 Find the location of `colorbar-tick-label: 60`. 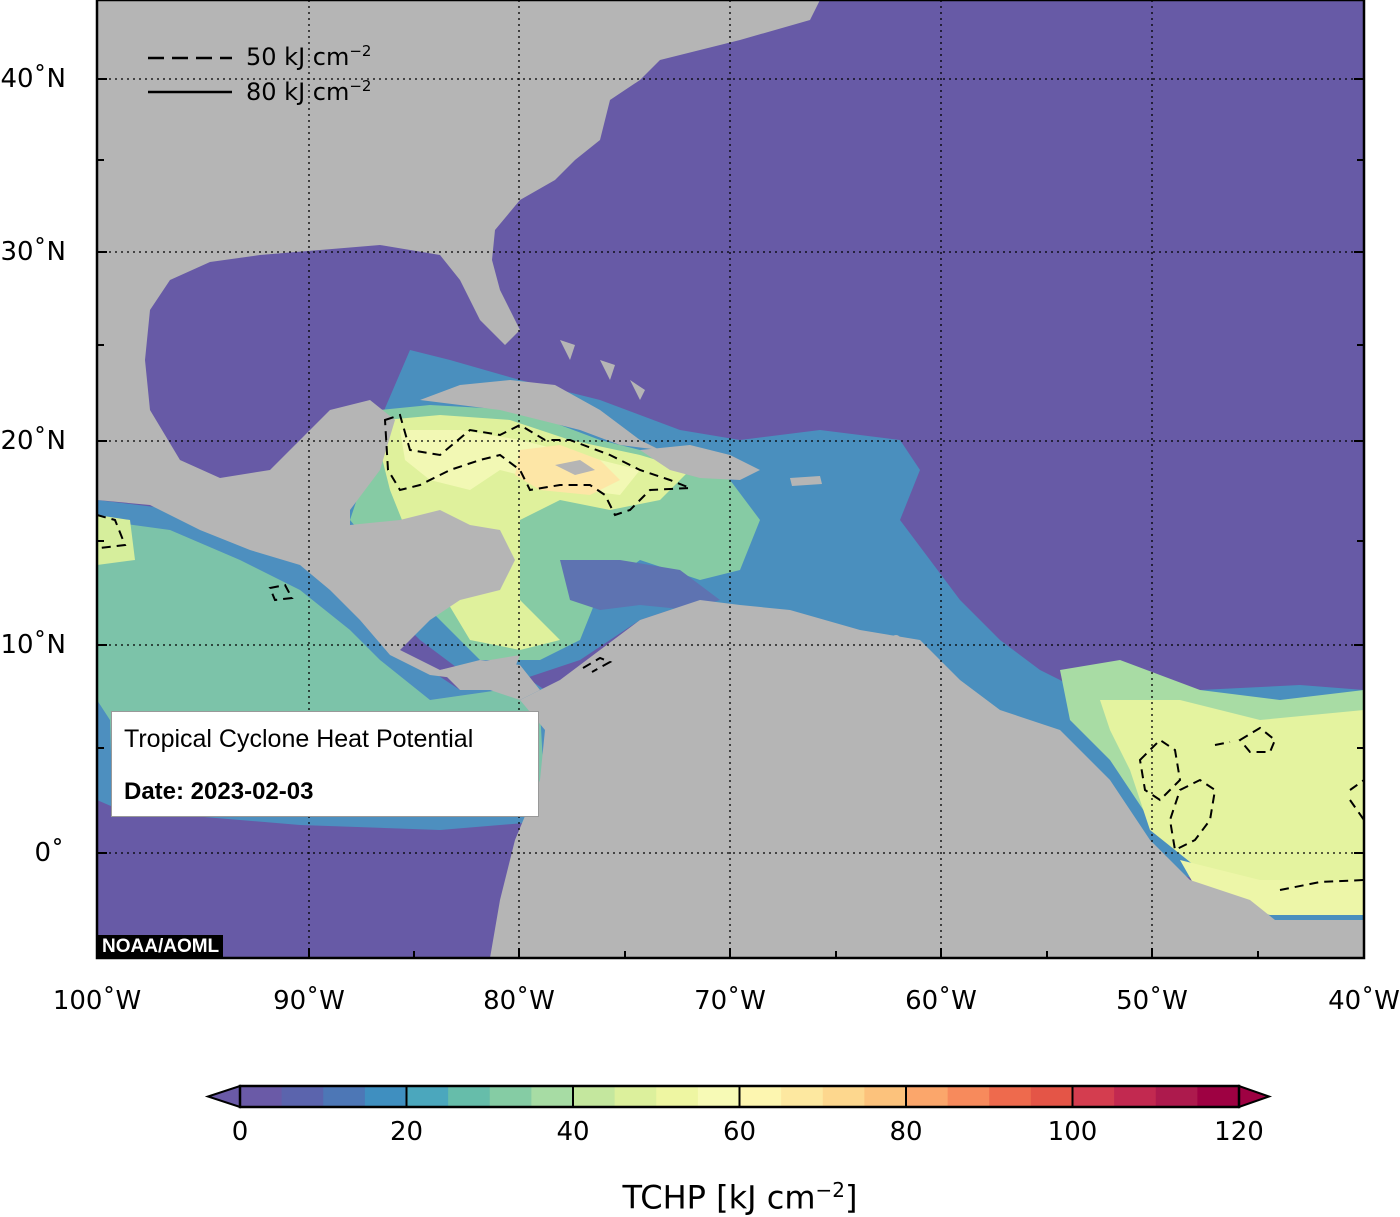

colorbar-tick-label: 60 is located at coordinates (739, 1132).